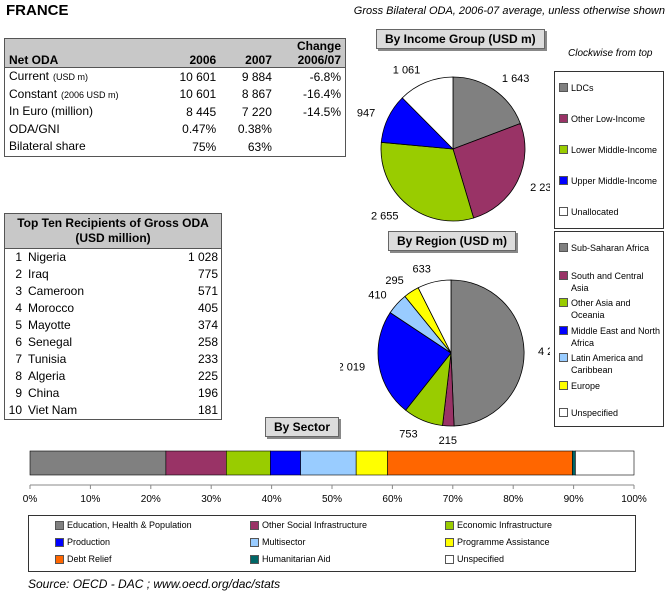 The image size is (671, 594). What do you see at coordinates (407, 71) in the screenshot?
I see `income-value-label: 1 061` at bounding box center [407, 71].